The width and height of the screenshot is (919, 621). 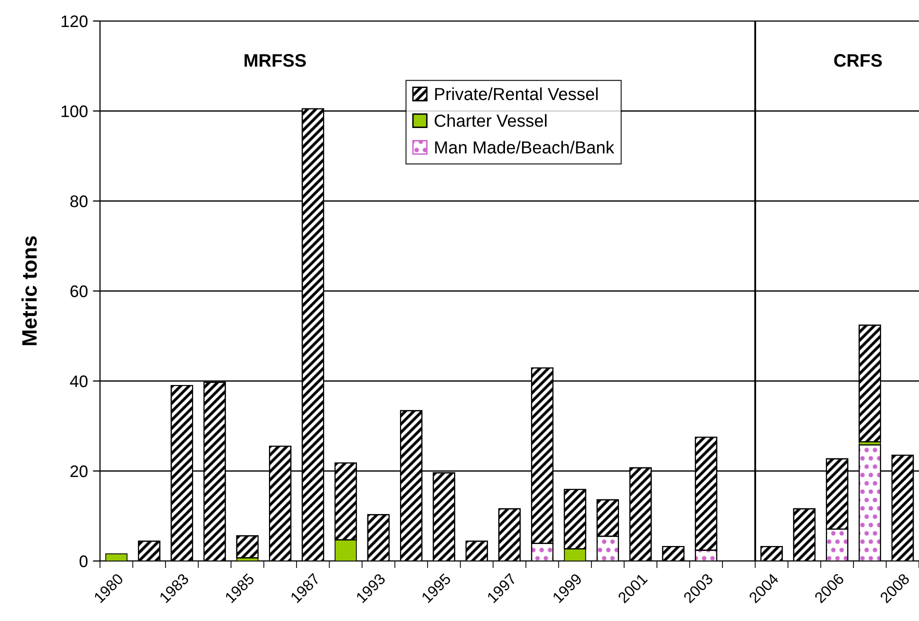 I want to click on y-tick-label: 0, so click(x=84, y=561).